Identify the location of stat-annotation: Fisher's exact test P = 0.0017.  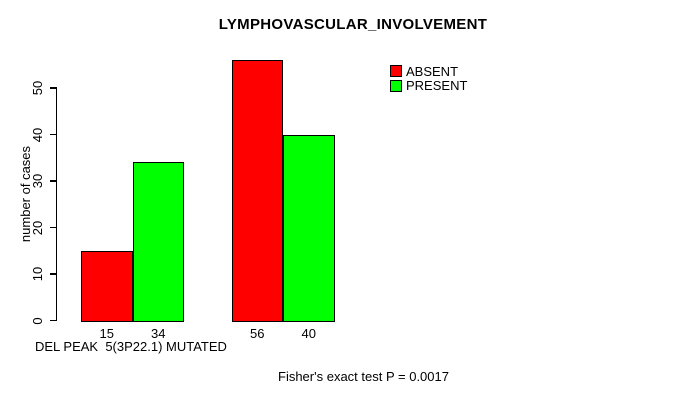
(363, 376).